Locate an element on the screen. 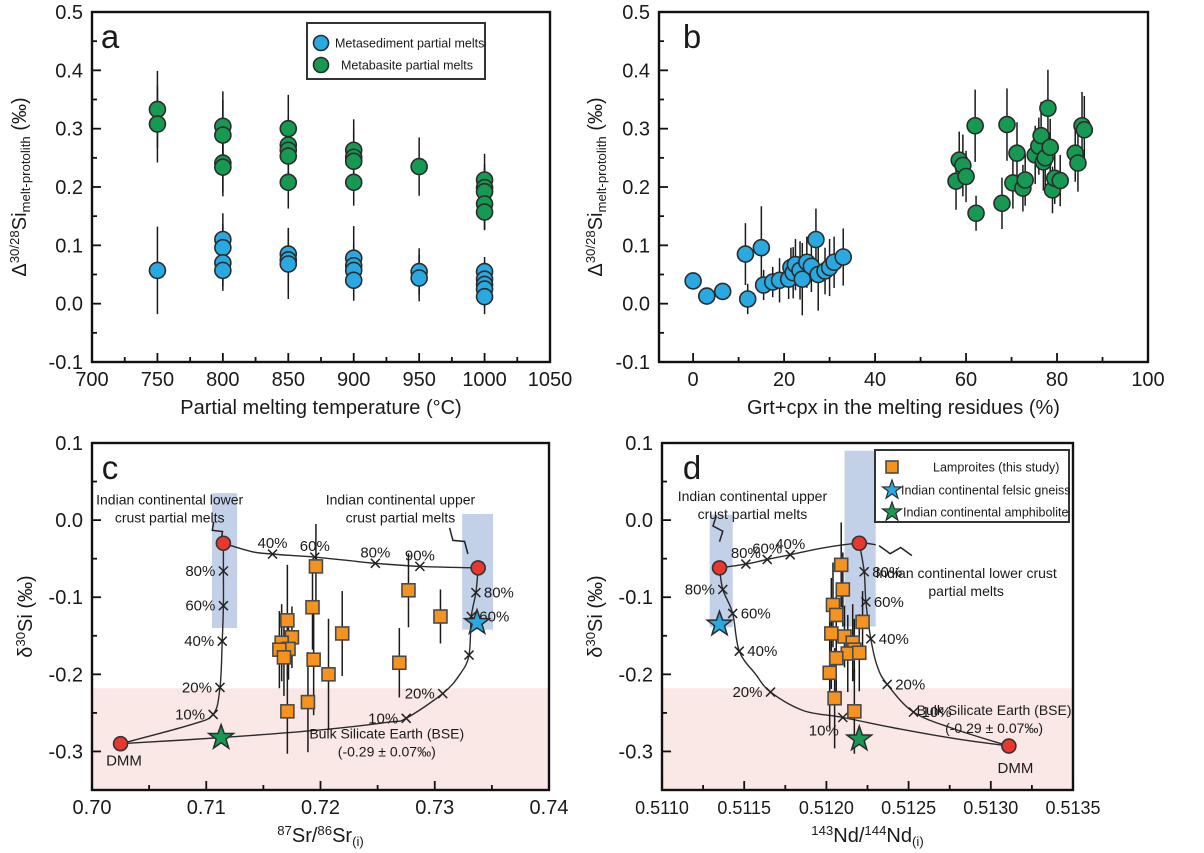  legend-label: Lamproites (this study) is located at coordinates (996, 468).